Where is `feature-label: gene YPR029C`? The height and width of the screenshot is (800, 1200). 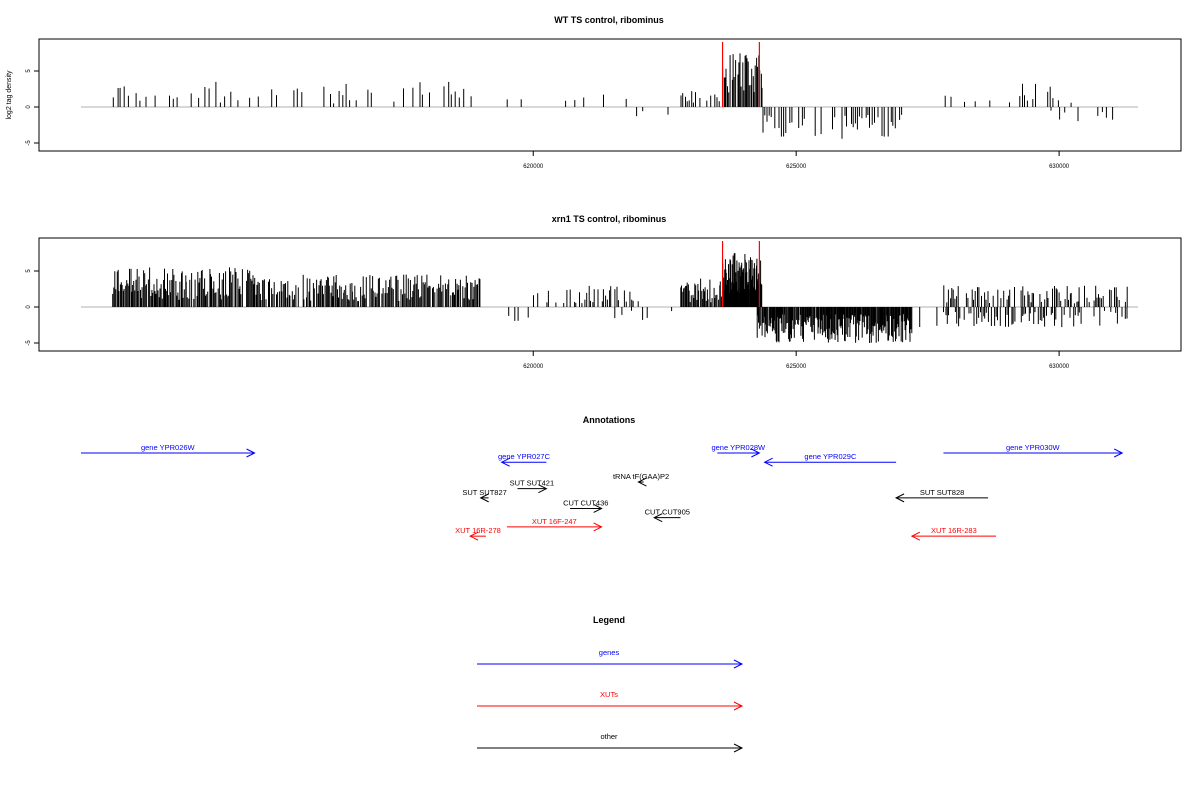
feature-label: gene YPR029C is located at coordinates (830, 456).